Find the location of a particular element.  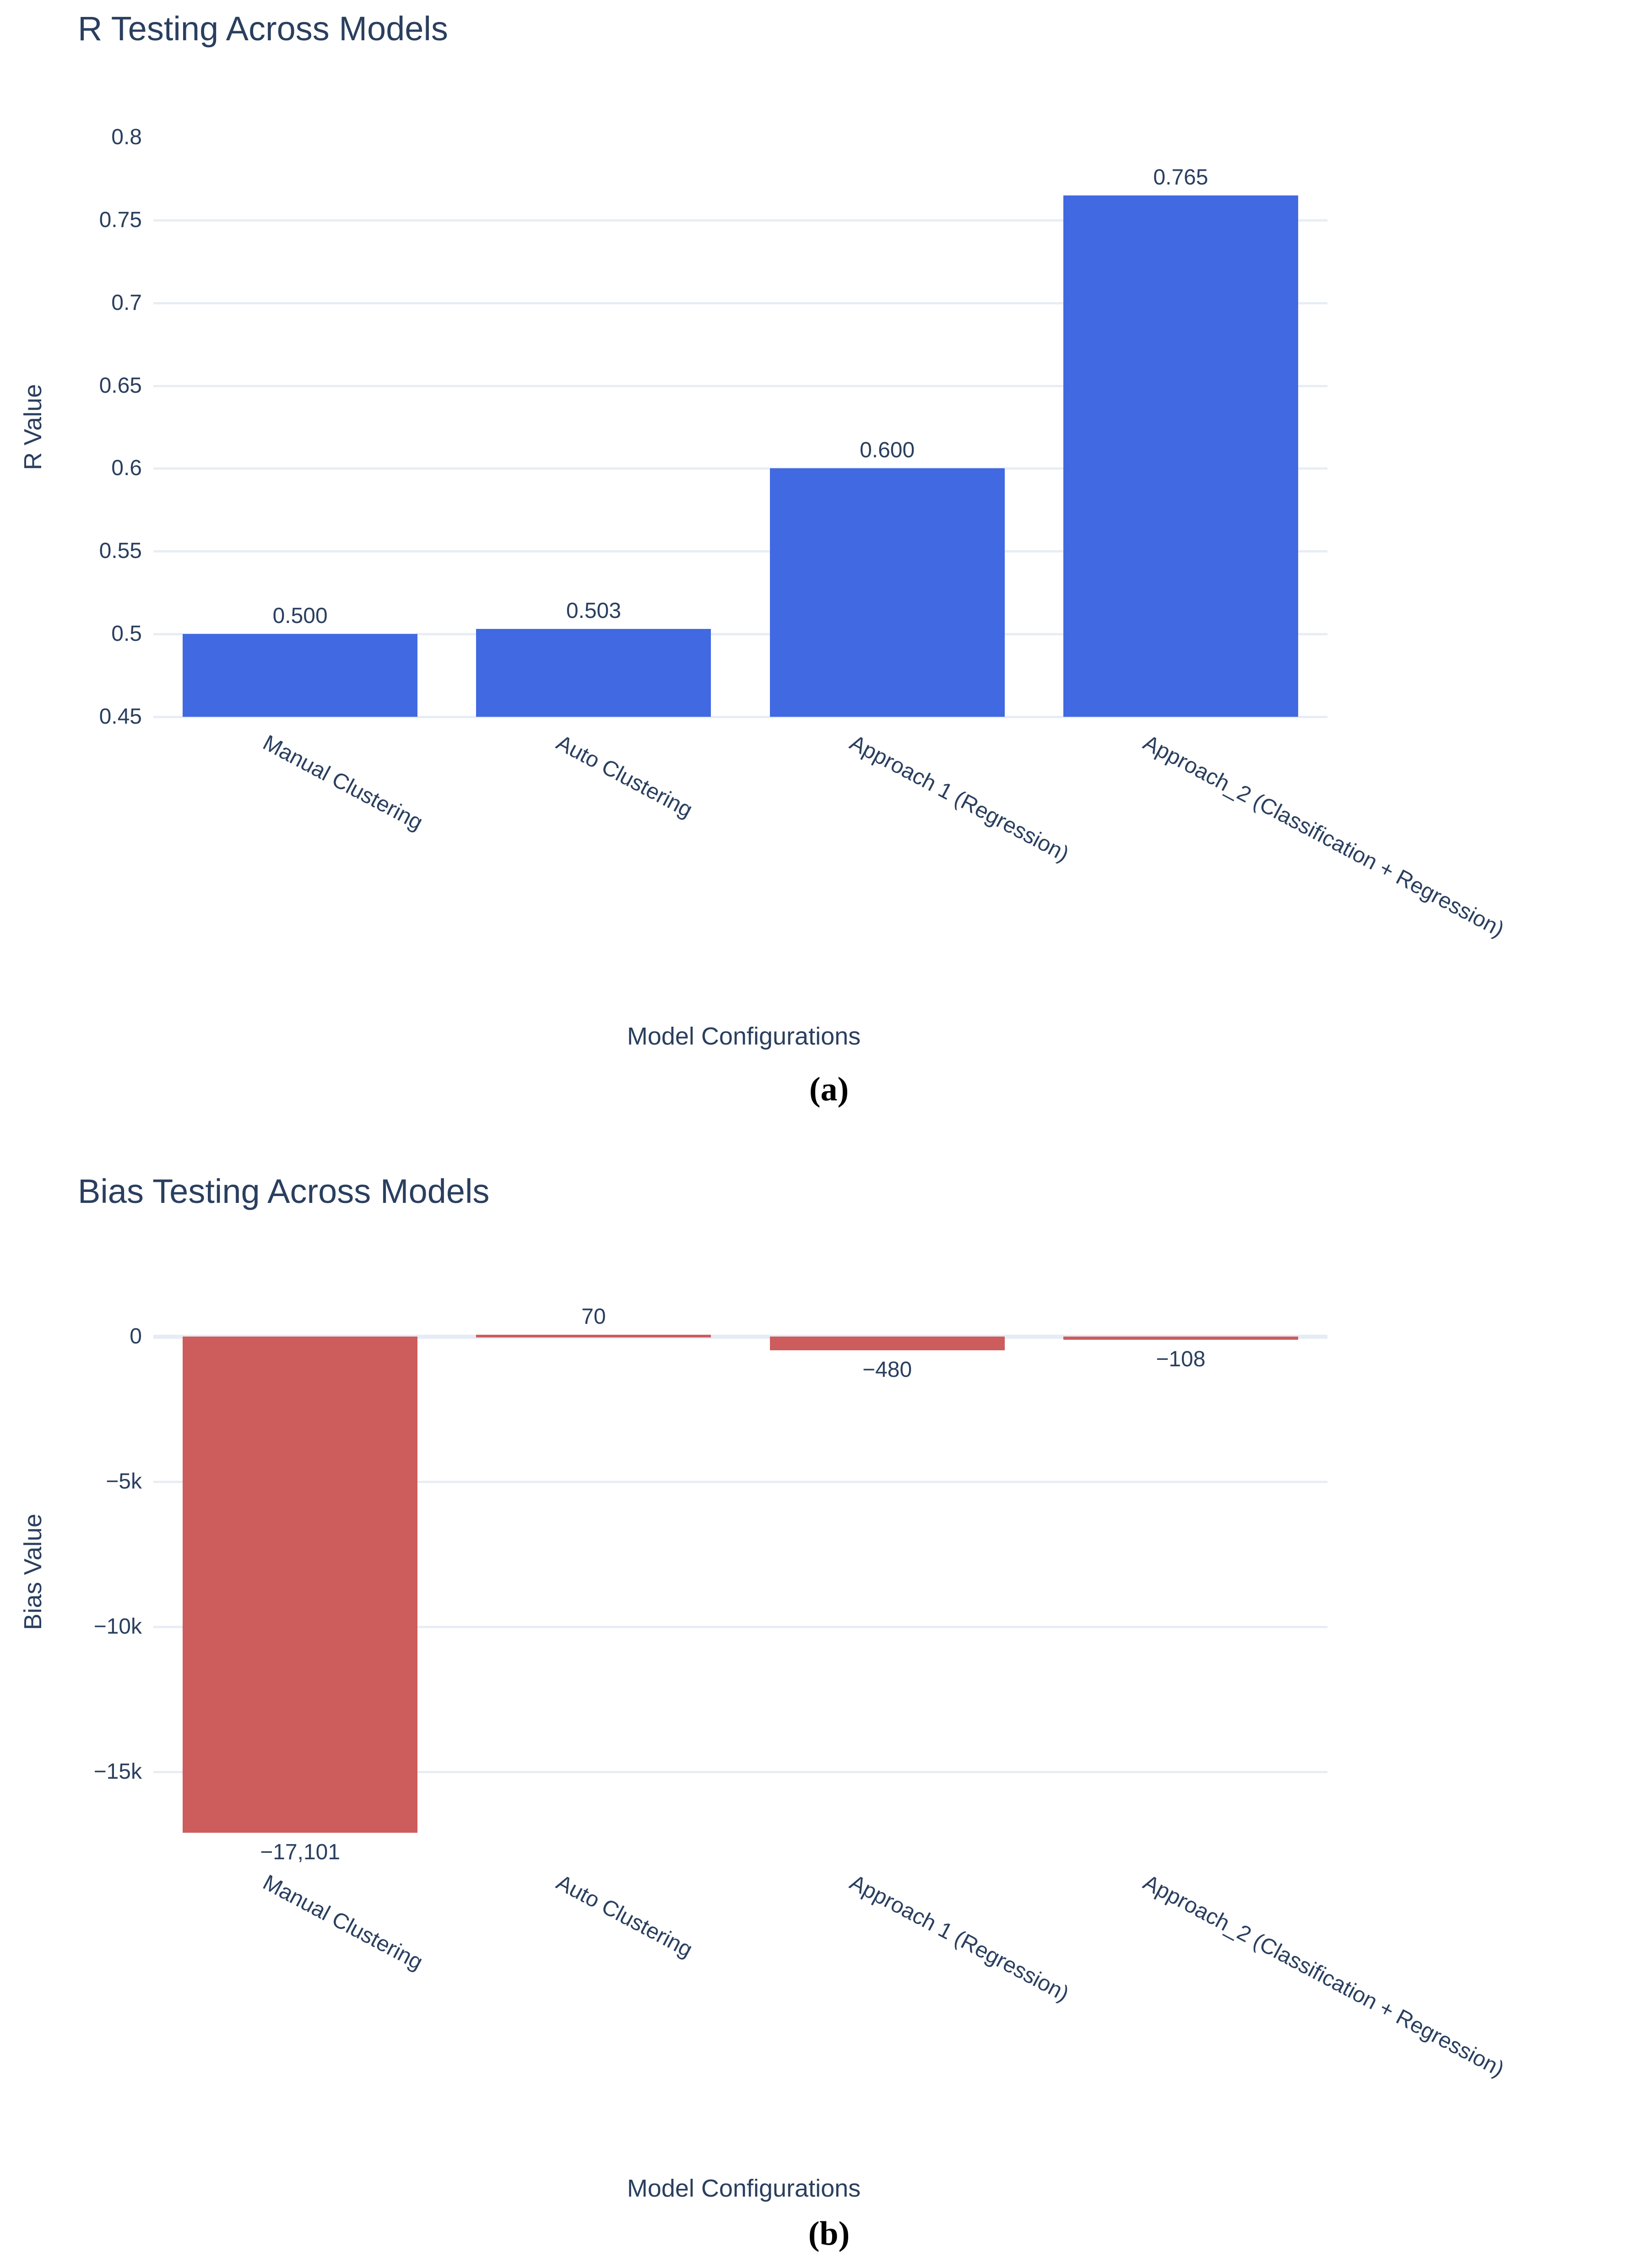

y-tick-label: 0 is located at coordinates (136, 1336).